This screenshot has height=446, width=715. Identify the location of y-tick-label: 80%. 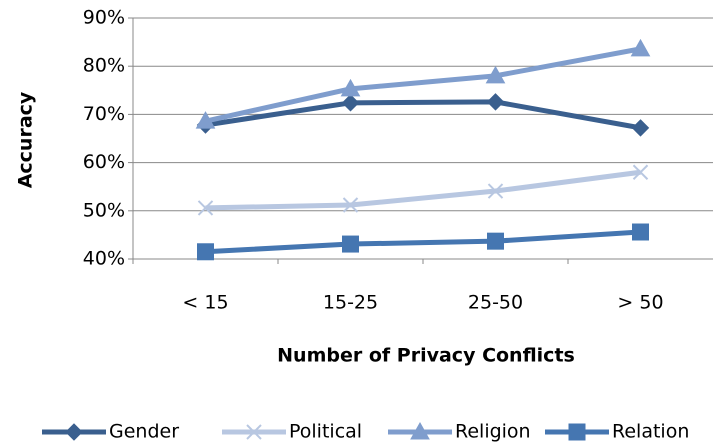
(104, 66).